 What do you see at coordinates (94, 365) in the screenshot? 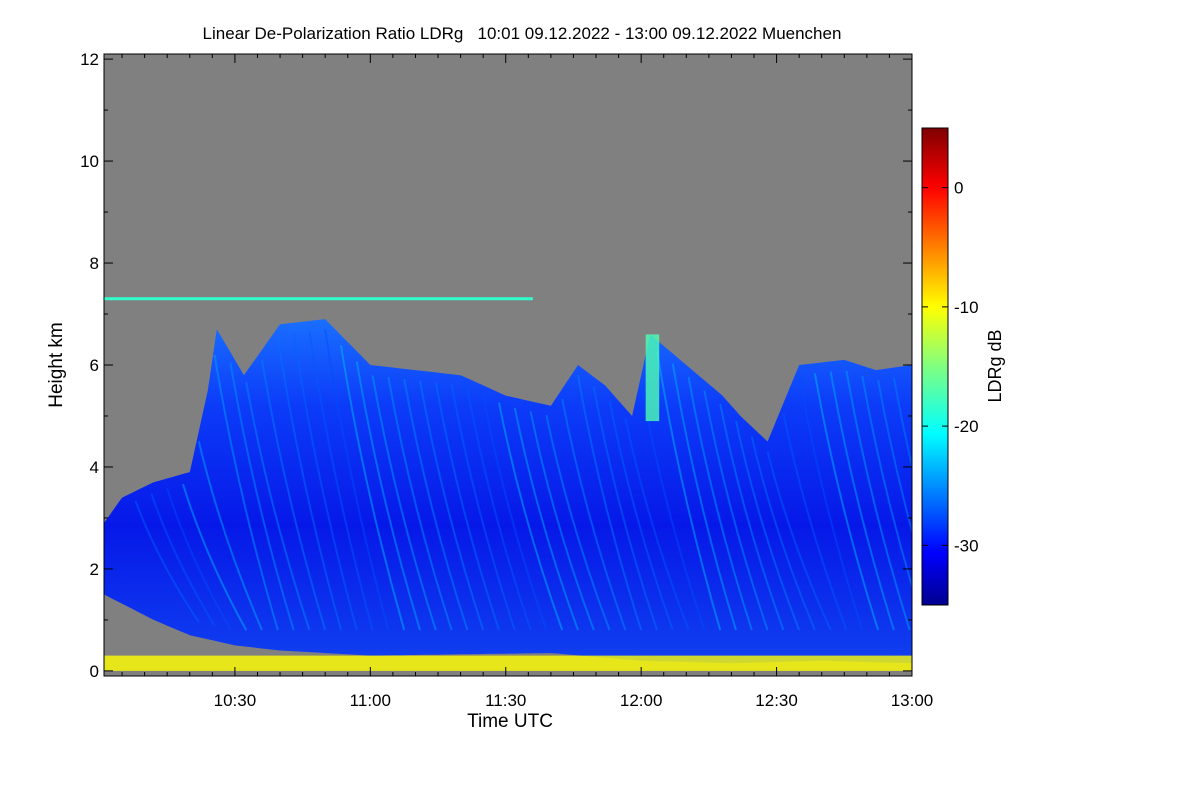
I see `y-tick-label: 6` at bounding box center [94, 365].